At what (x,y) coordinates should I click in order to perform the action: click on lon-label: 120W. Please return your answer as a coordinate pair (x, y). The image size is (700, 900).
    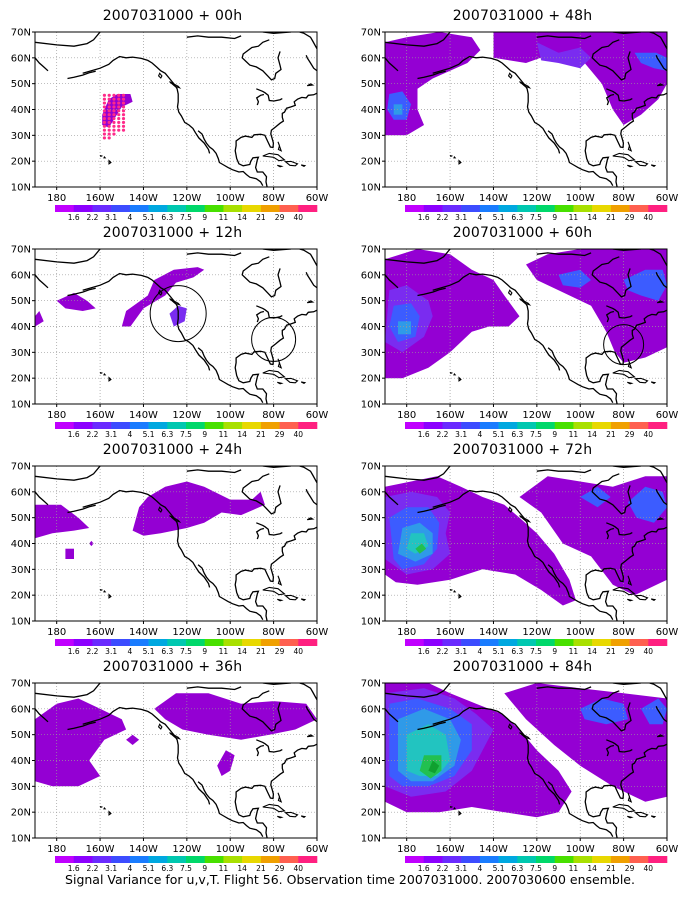
    Looking at the image, I should click on (536, 849).